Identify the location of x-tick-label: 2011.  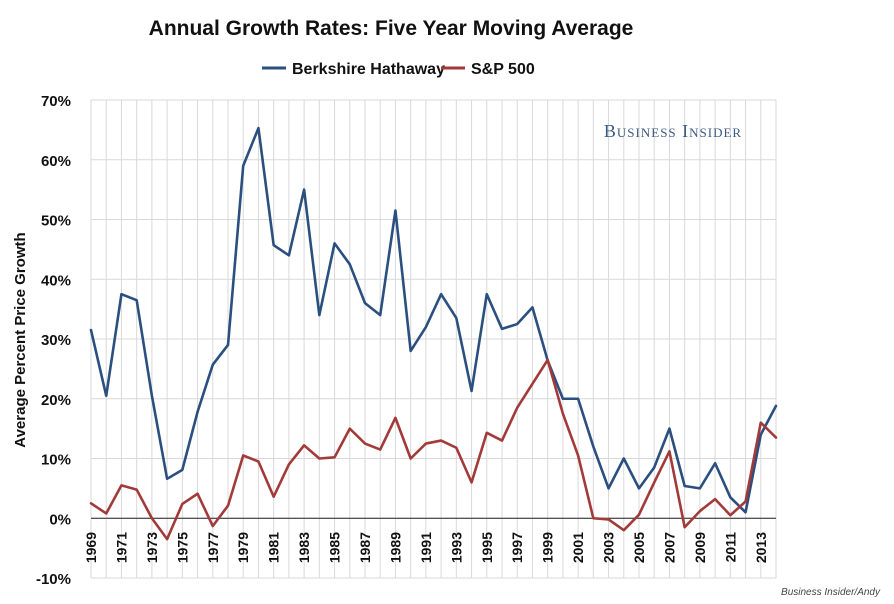
(730, 547).